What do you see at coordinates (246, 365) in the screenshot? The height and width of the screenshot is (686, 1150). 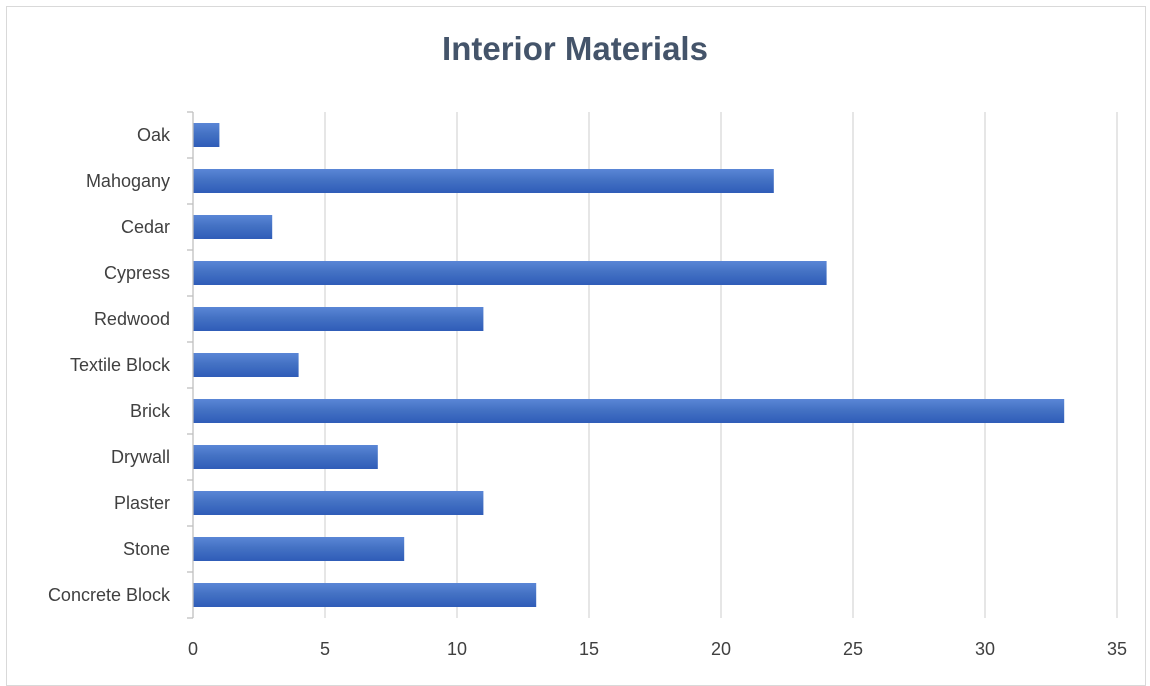 I see `bar-textile-block` at bounding box center [246, 365].